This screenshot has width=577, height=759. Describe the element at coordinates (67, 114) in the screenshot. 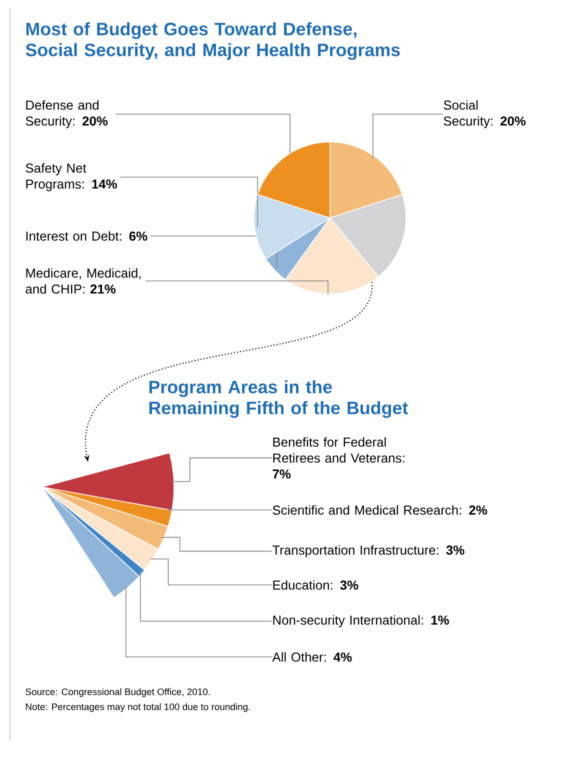

I see `slice-label: Defense and Security: 20%` at that location.